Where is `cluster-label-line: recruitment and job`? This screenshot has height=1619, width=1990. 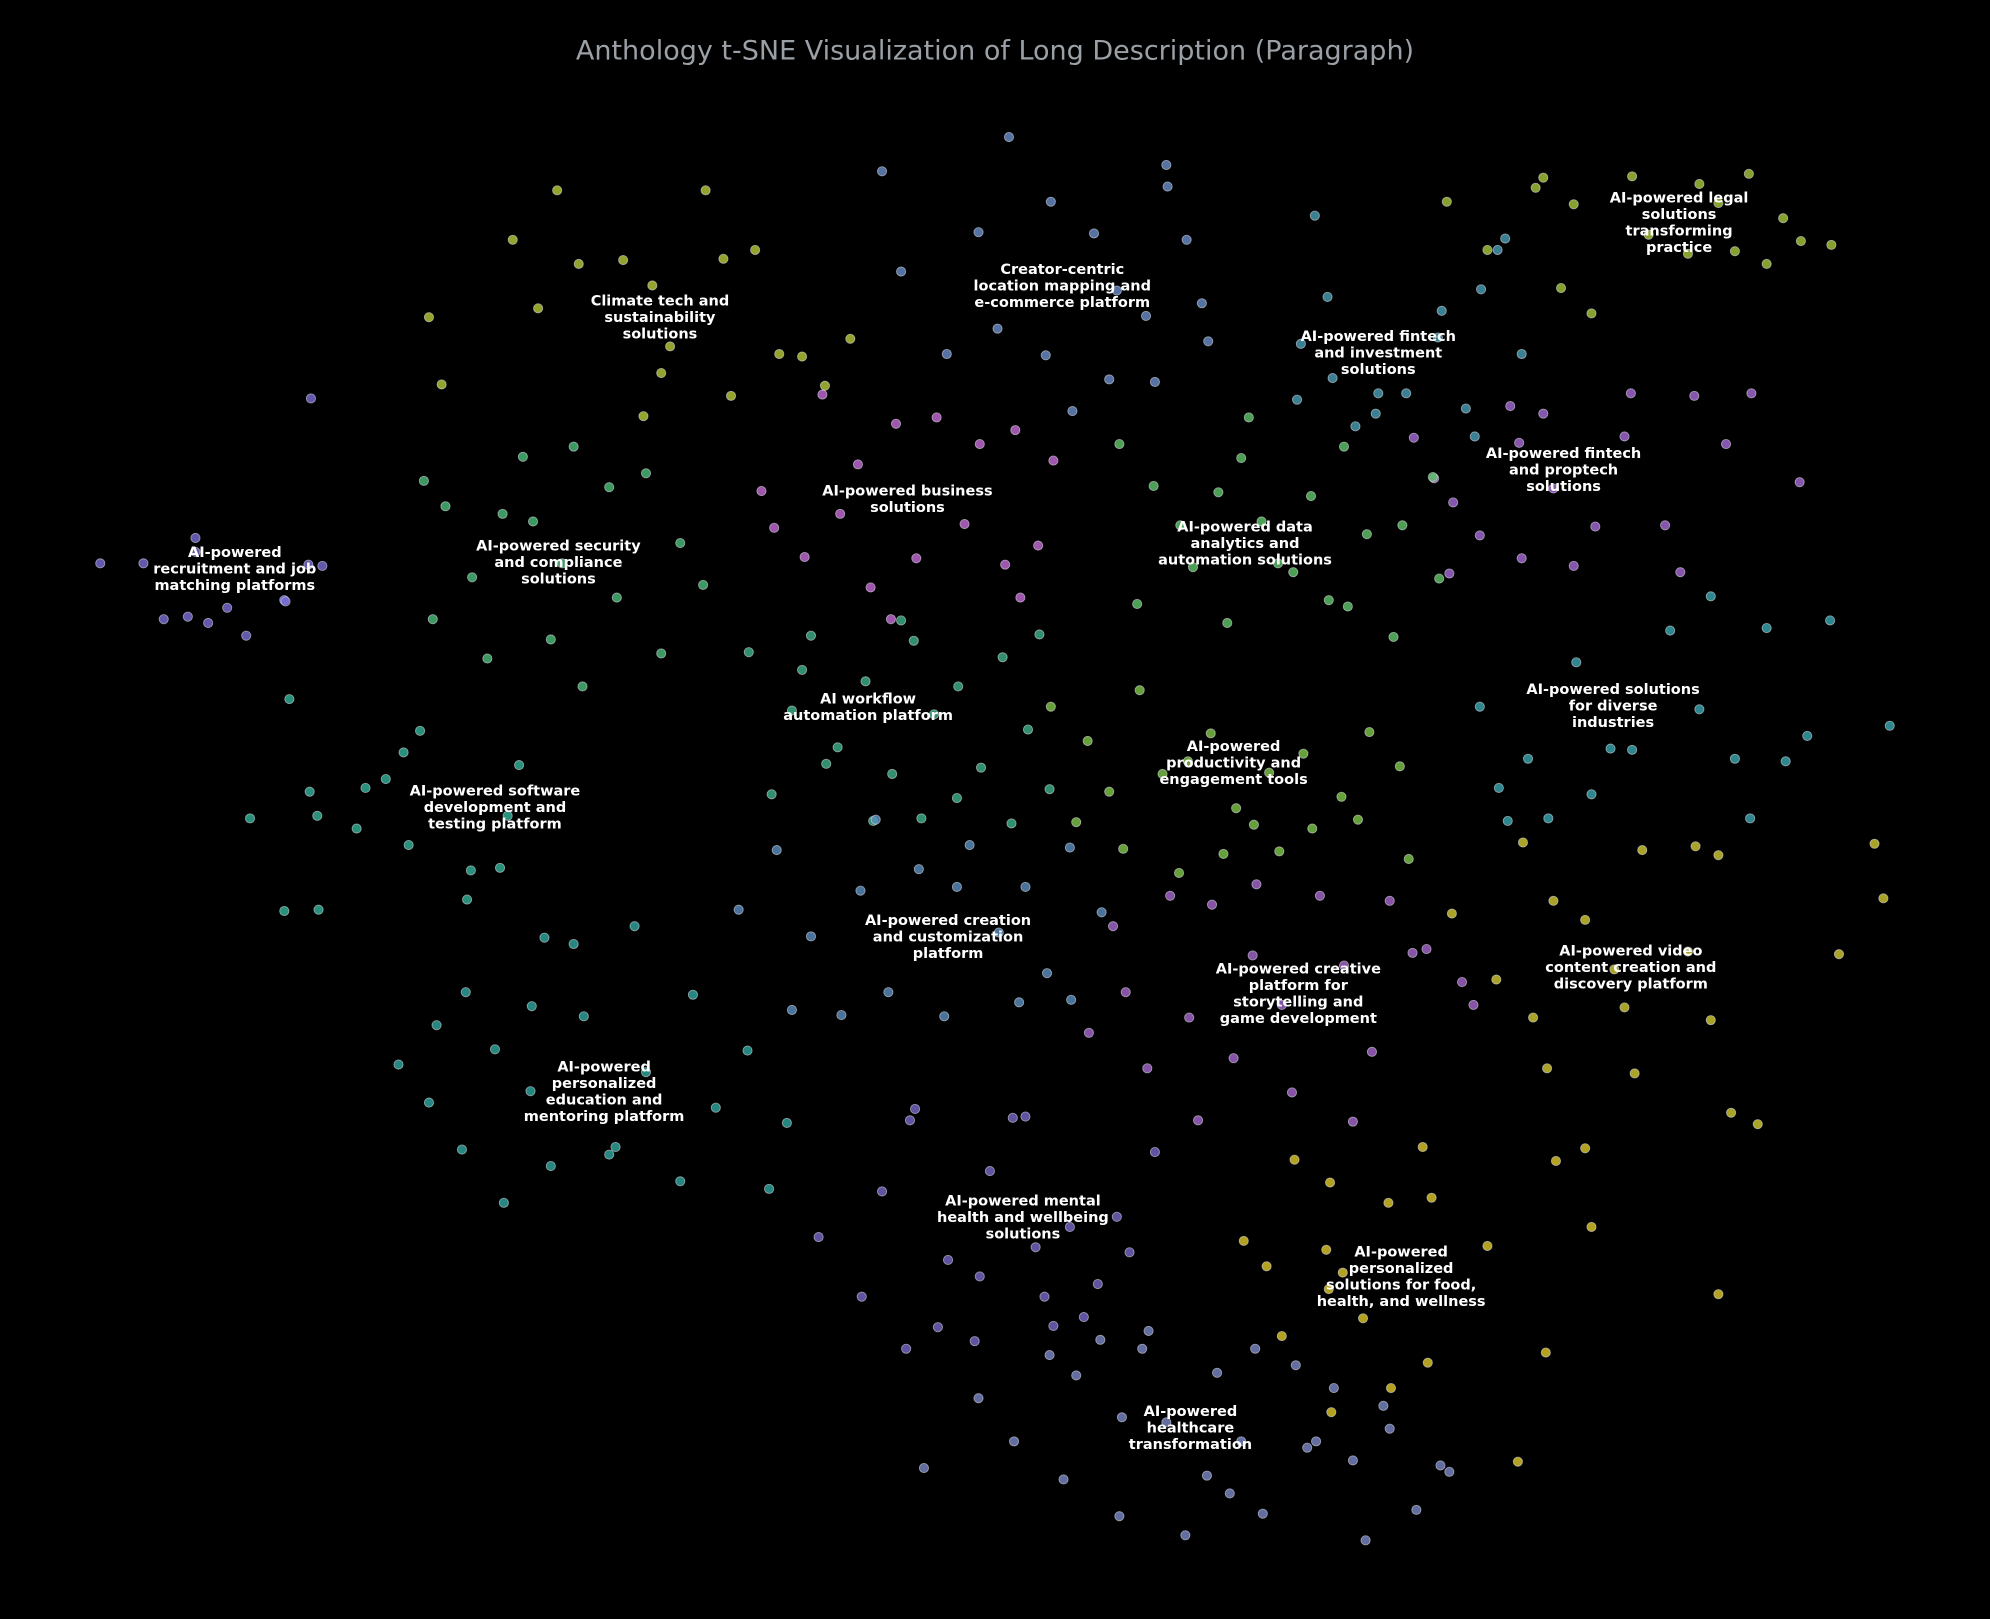
cluster-label-line: recruitment and job is located at coordinates (234, 569).